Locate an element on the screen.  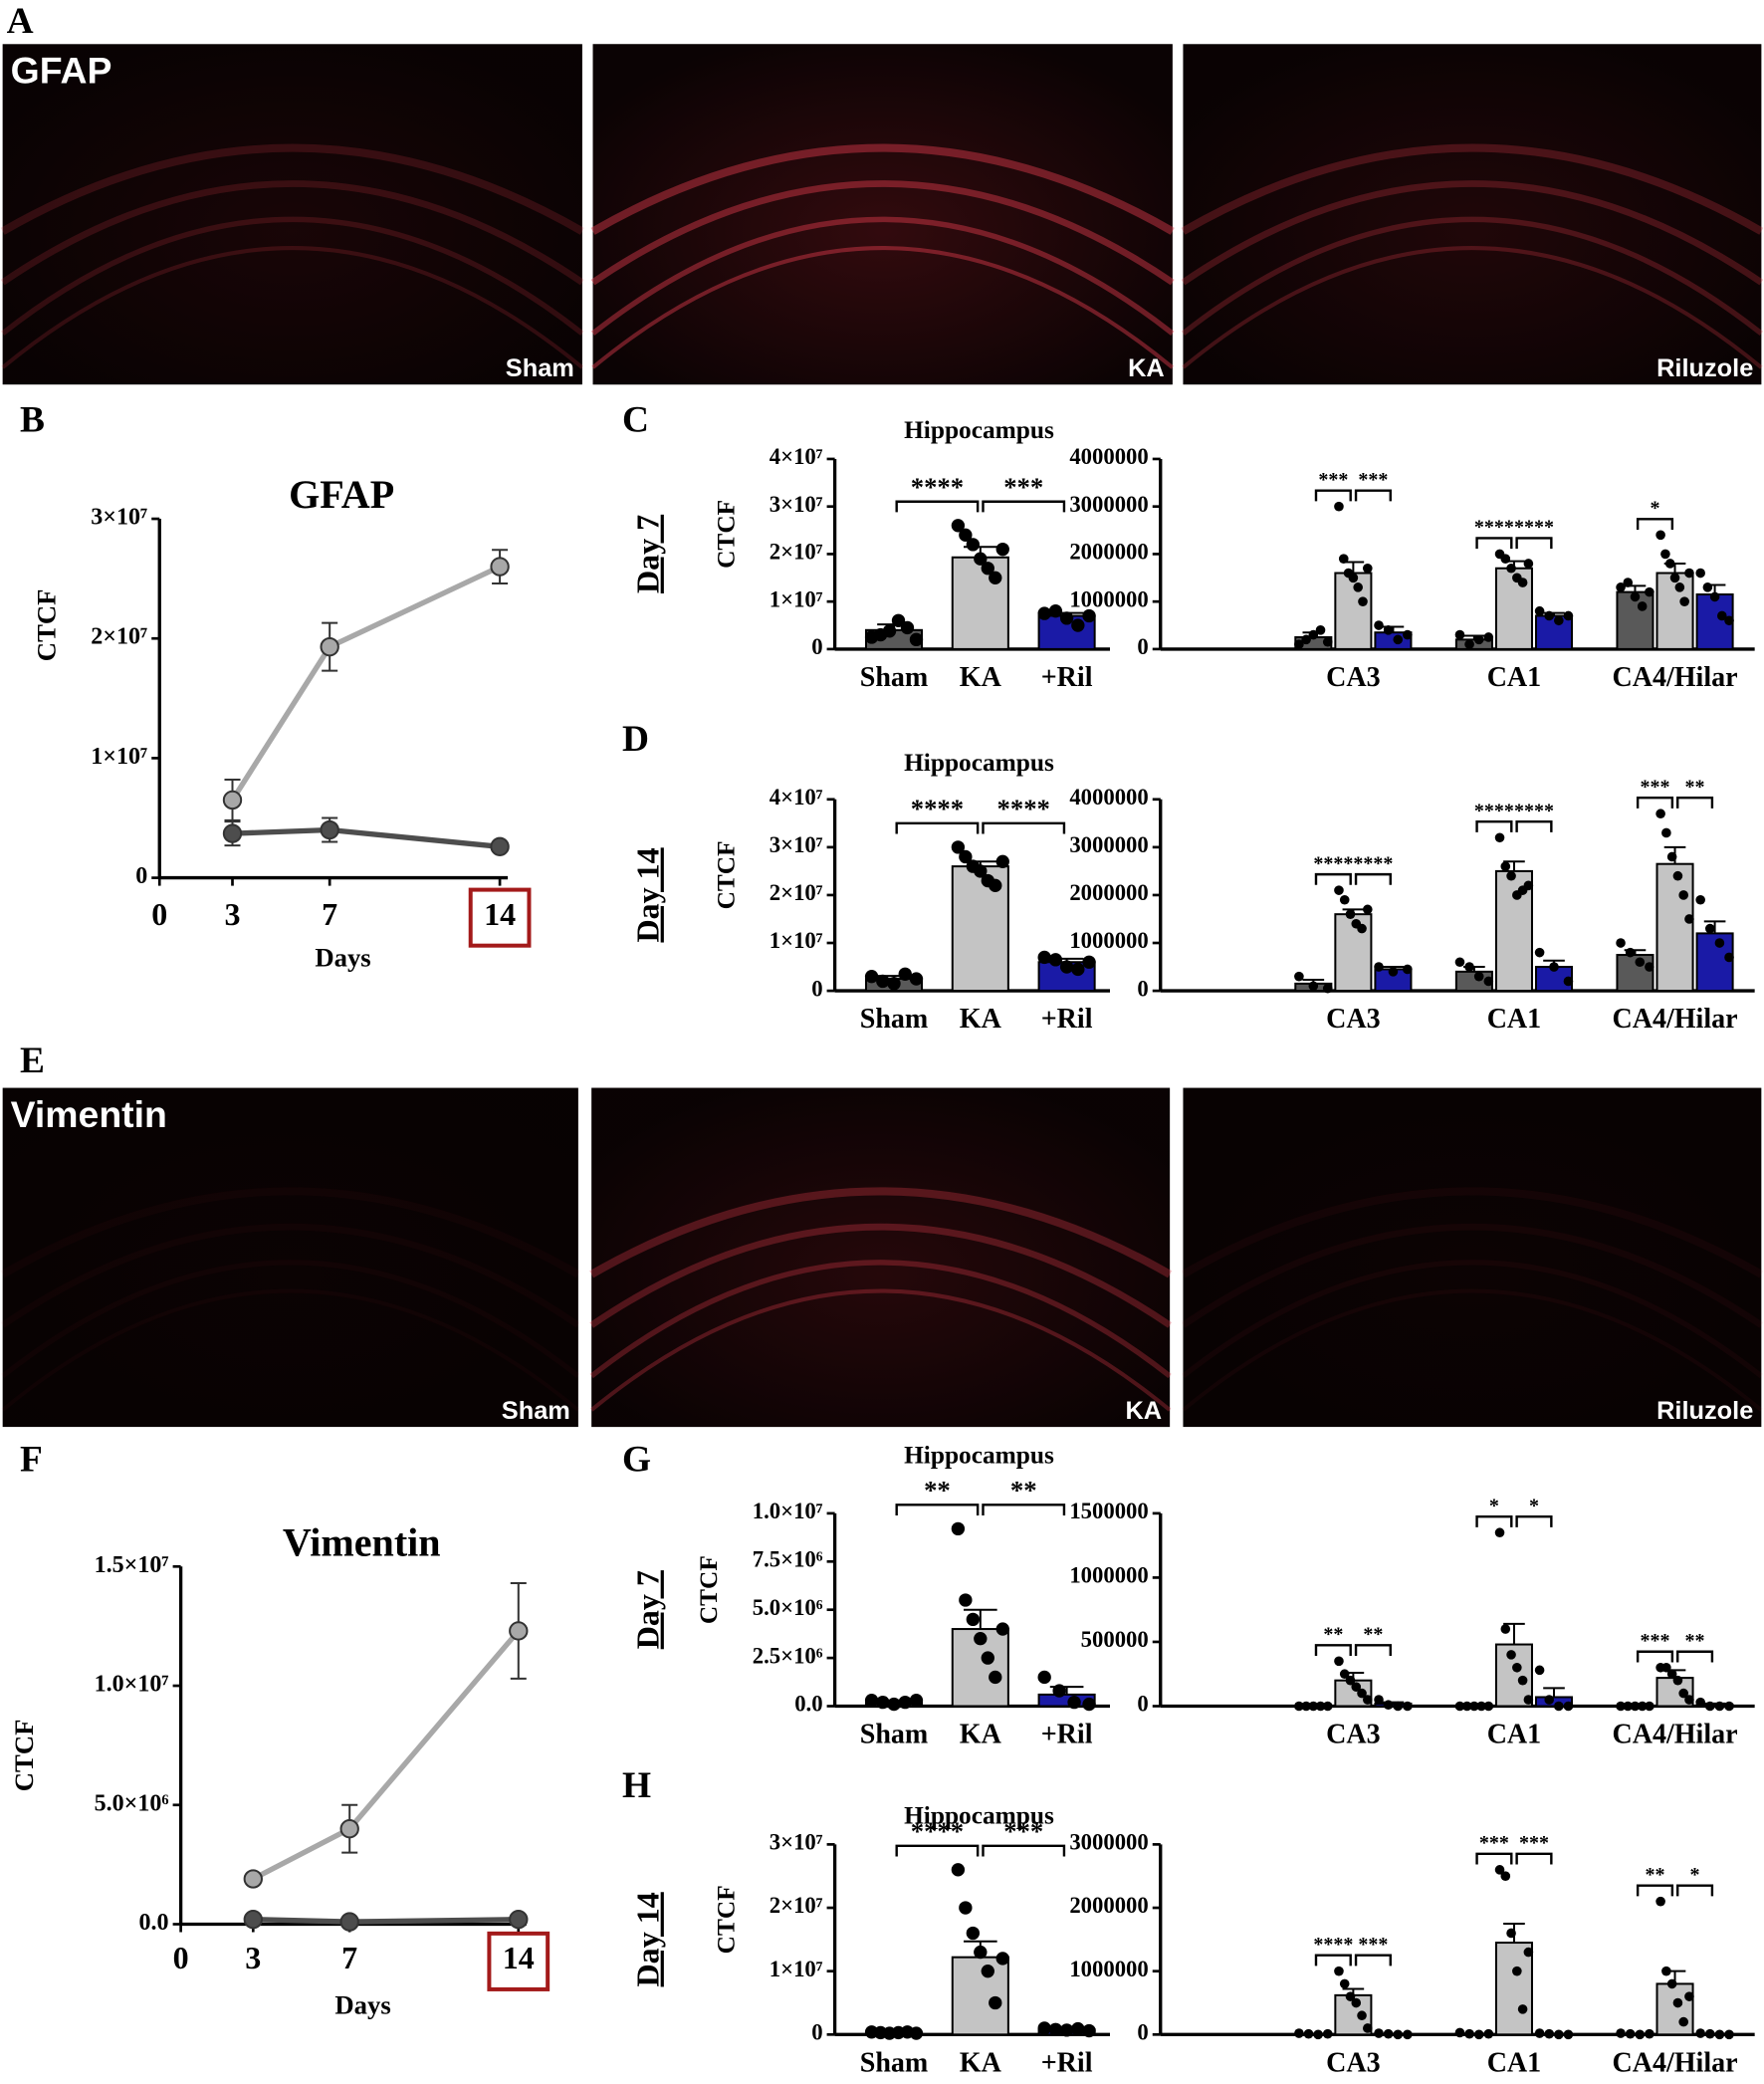
condition-label: Riluzole is located at coordinates (1704, 1411).